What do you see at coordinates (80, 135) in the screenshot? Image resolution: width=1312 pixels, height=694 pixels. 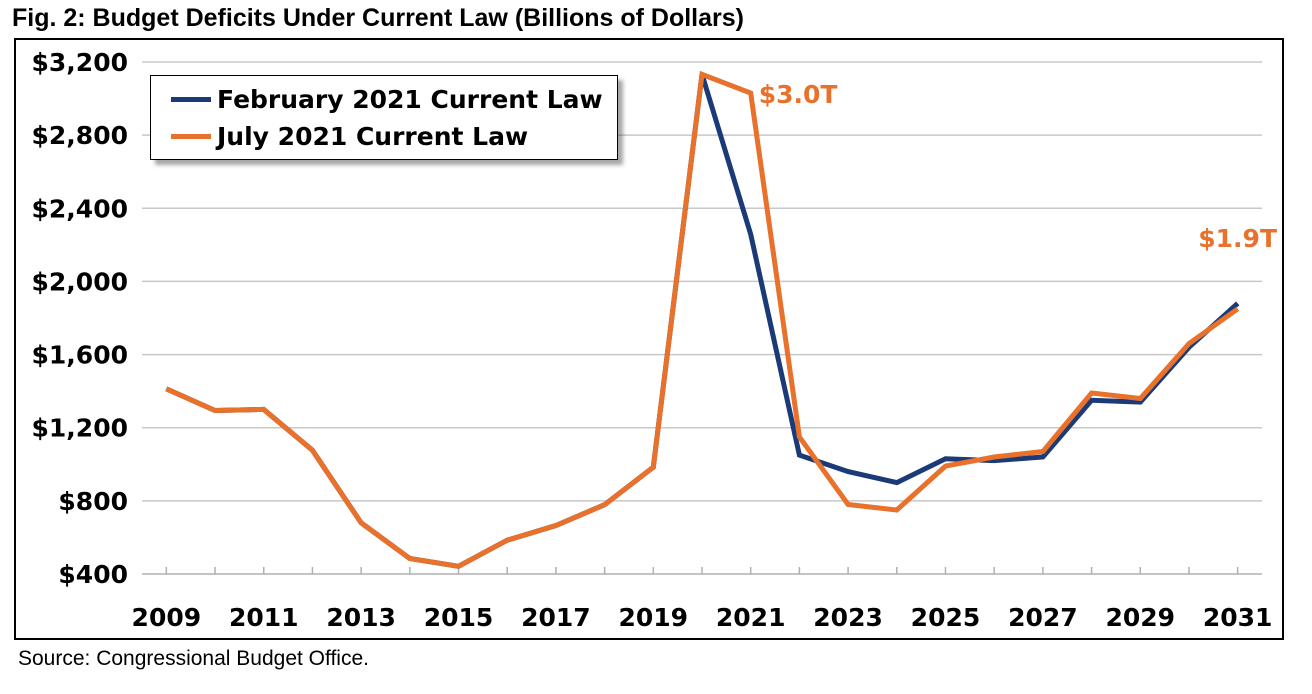 I see `y-tick-label: $2,800` at bounding box center [80, 135].